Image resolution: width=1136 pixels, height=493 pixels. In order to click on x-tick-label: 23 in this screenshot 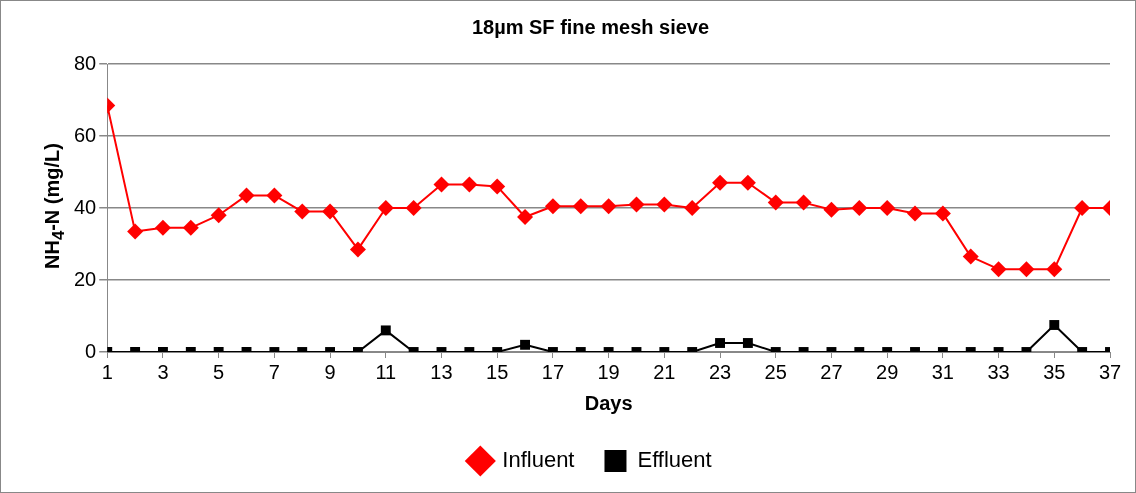, I will do `click(720, 371)`.